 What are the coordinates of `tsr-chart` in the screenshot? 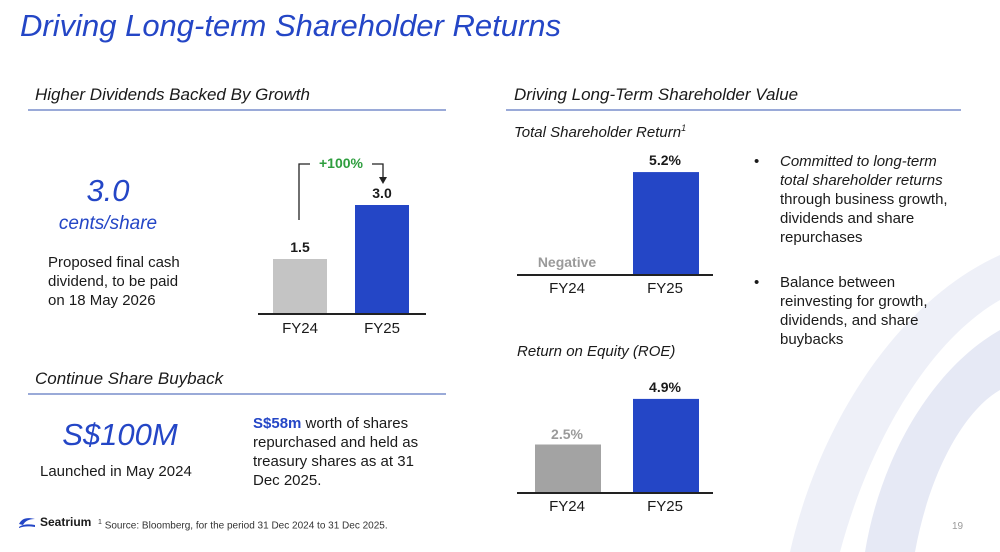 It's located at (666, 223).